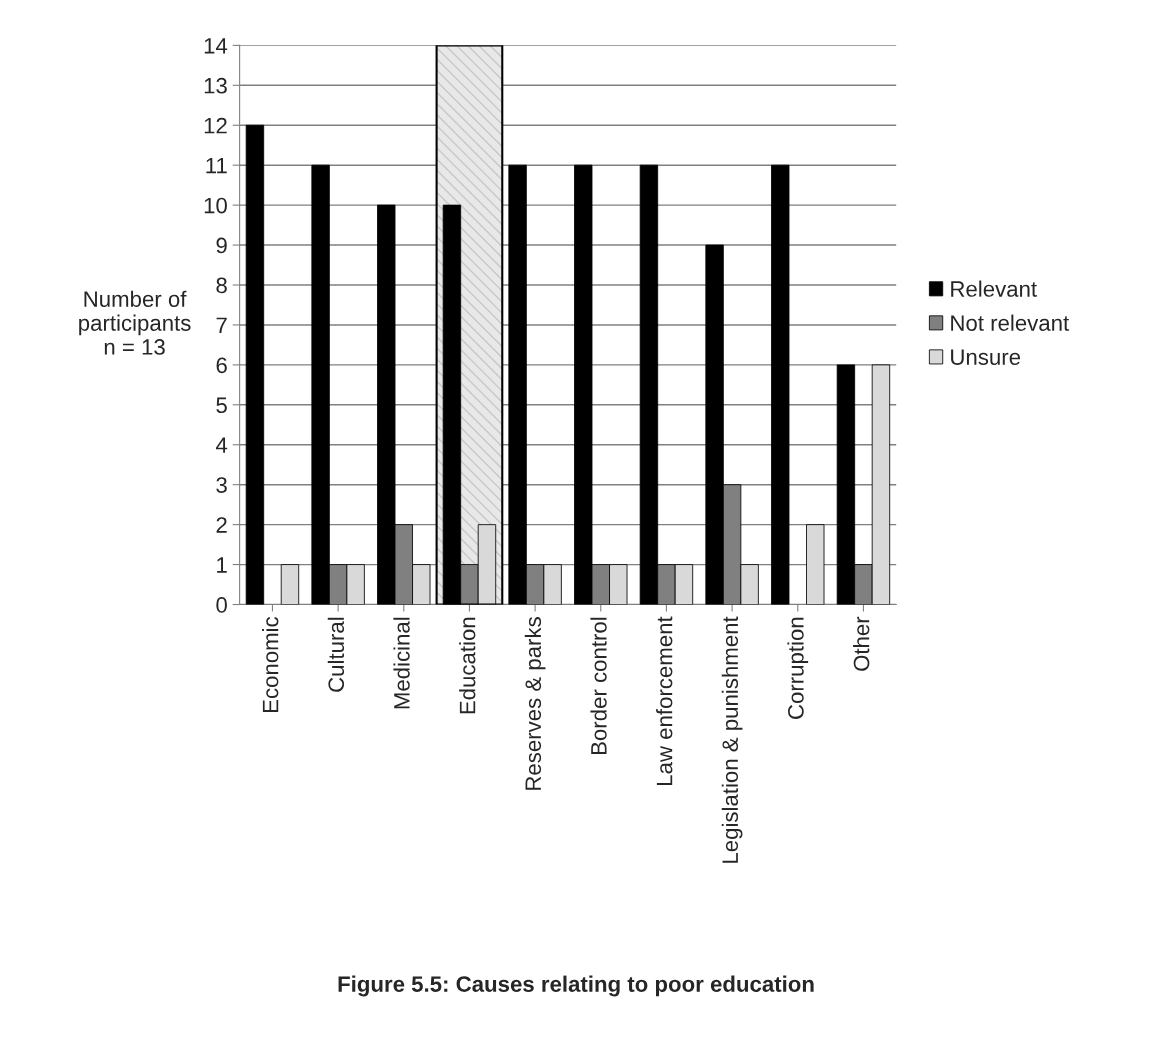 The height and width of the screenshot is (1055, 1152). I want to click on x-tick-label: Border control, so click(598, 686).